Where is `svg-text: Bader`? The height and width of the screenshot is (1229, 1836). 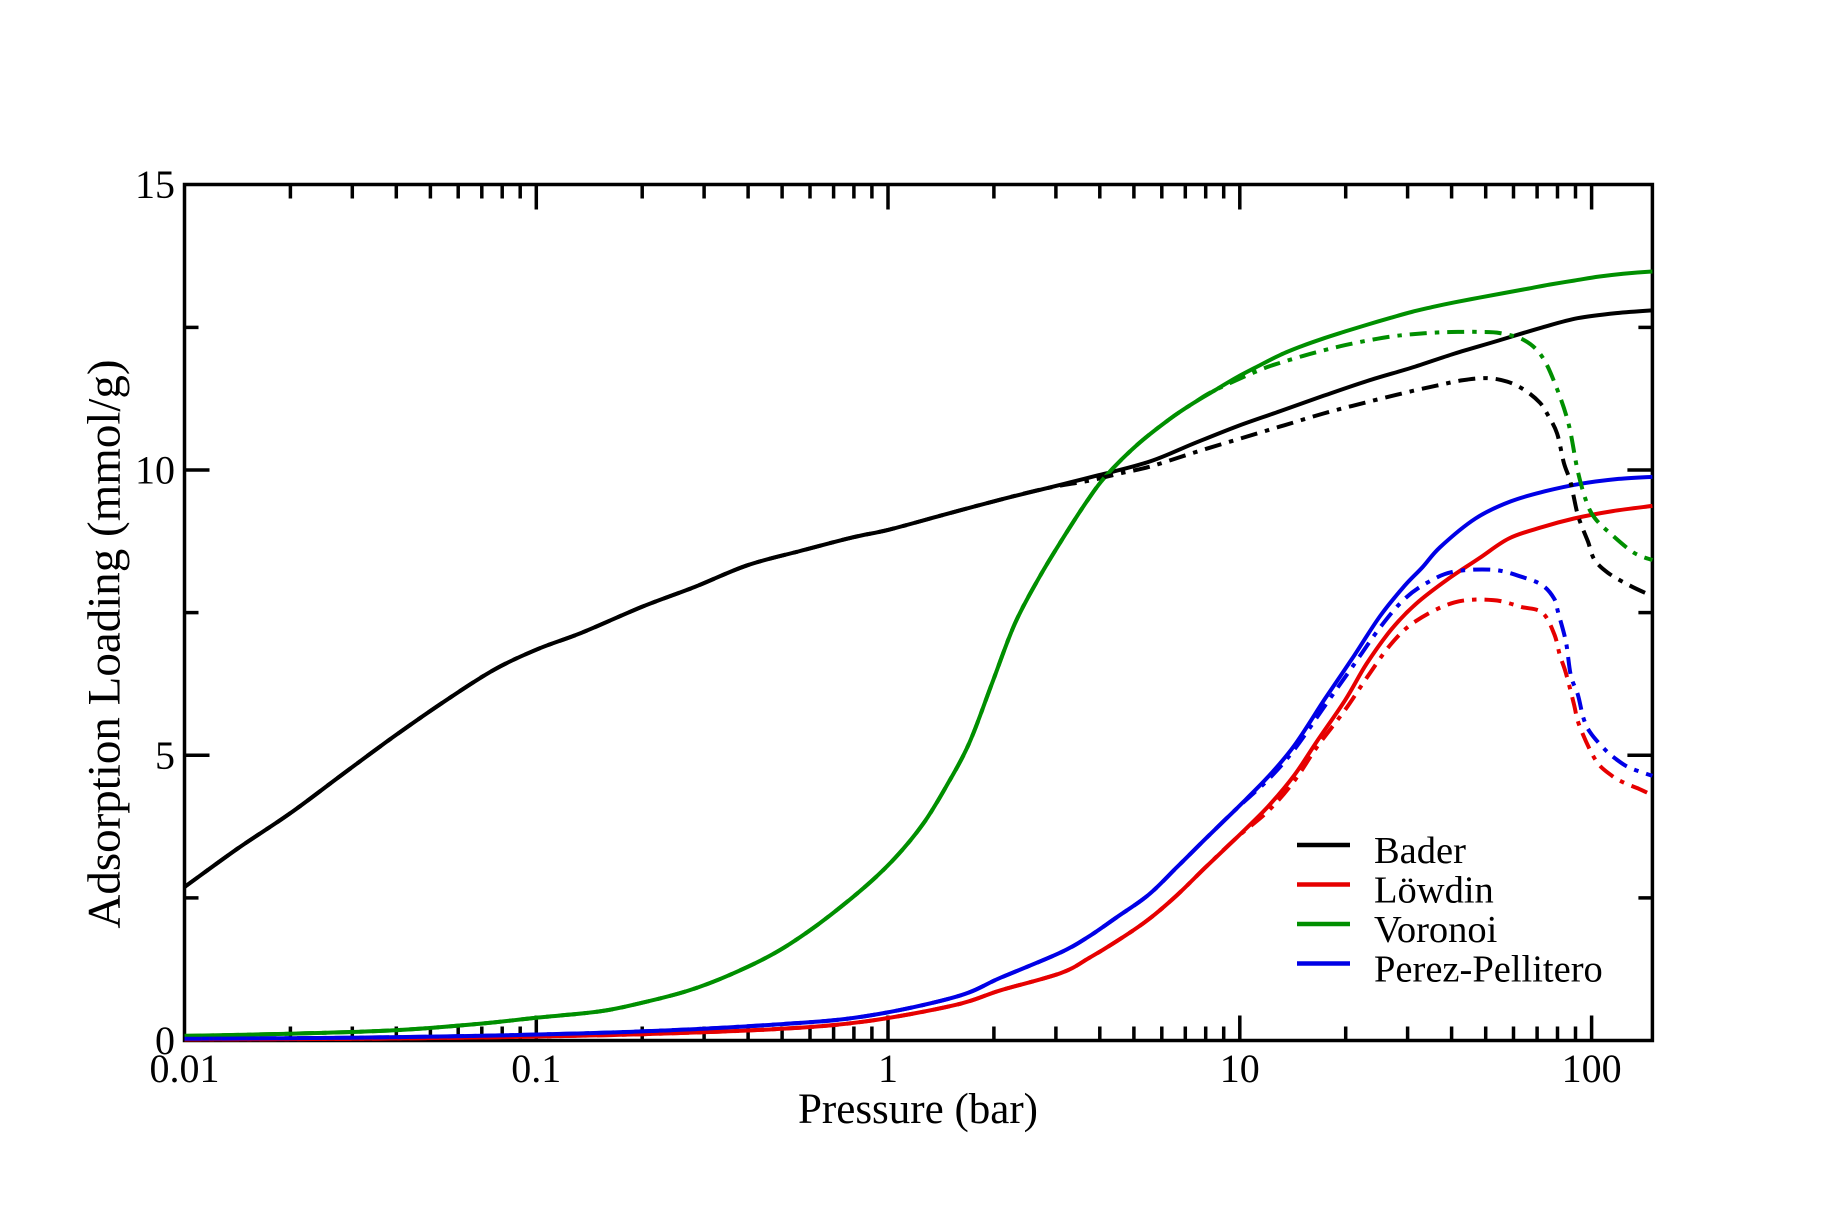 svg-text: Bader is located at coordinates (1420, 851).